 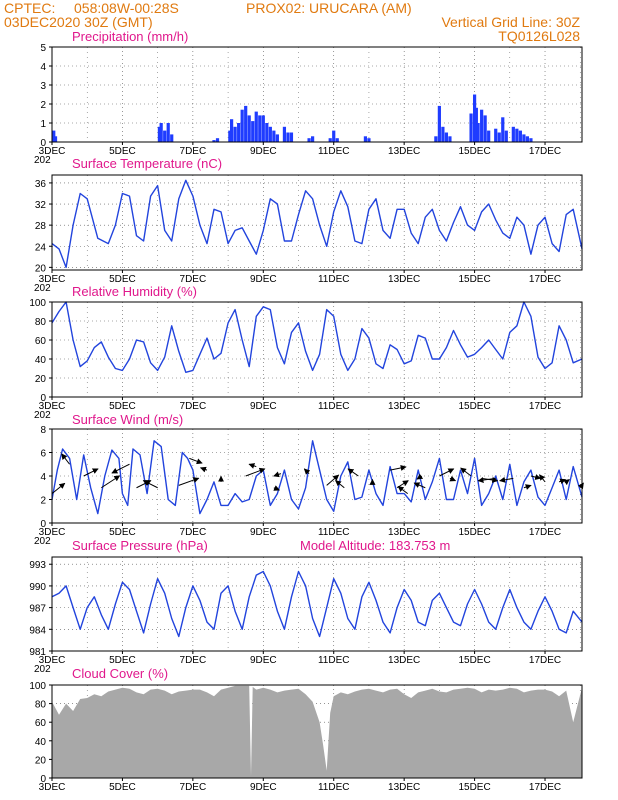 What do you see at coordinates (334, 151) in the screenshot?
I see `precip-xtick-label: 11DEC` at bounding box center [334, 151].